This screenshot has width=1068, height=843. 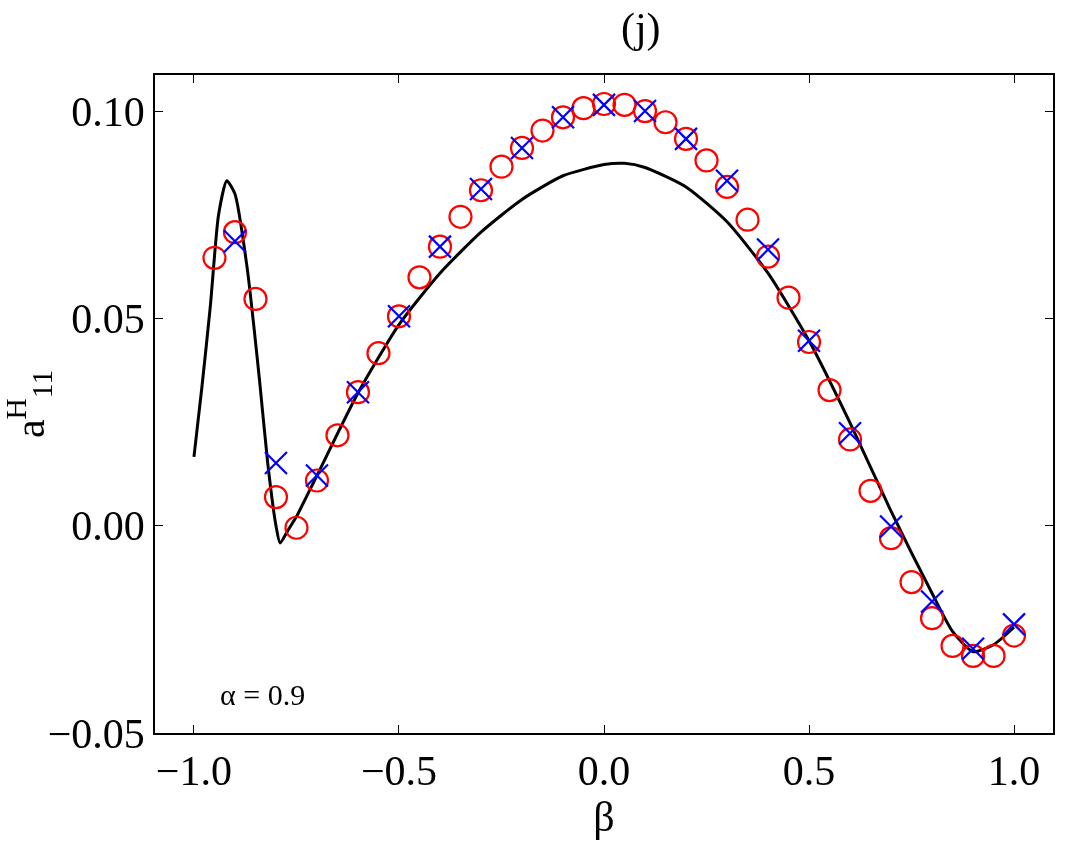 I want to click on chart-title: (j), so click(x=640, y=29).